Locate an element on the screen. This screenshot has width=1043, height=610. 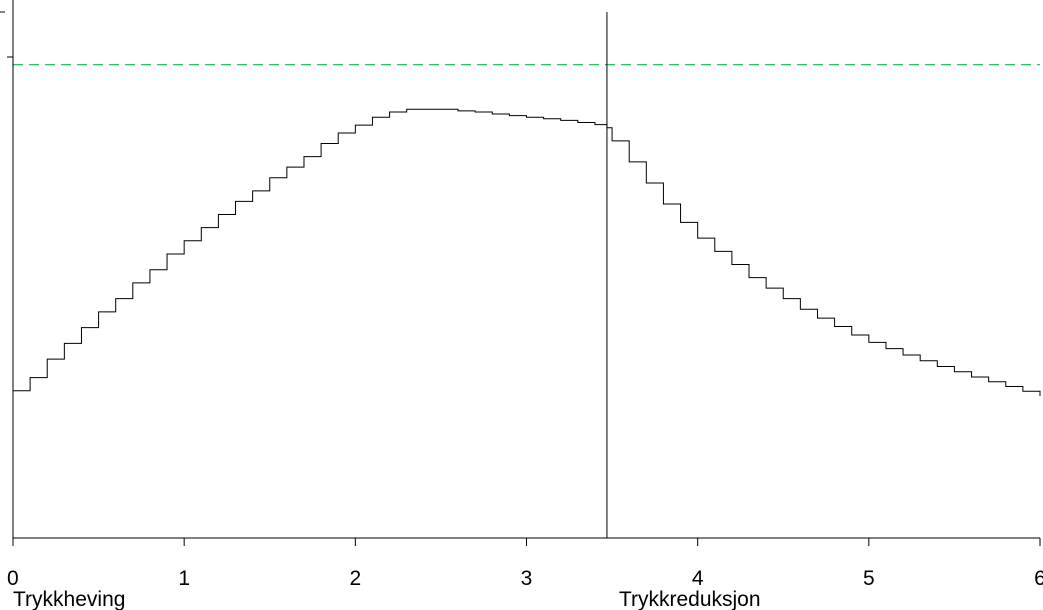
x-tick-label: 1 is located at coordinates (184, 578).